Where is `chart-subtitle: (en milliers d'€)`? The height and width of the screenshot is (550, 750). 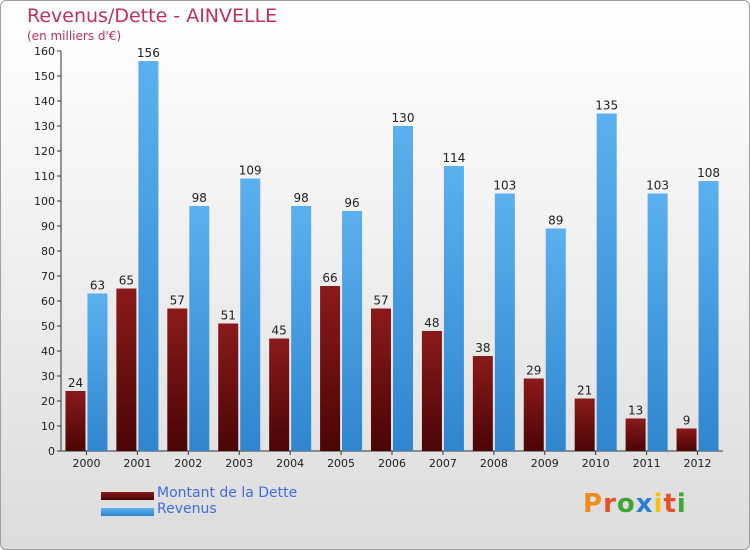
chart-subtitle: (en milliers d'€) is located at coordinates (74, 36).